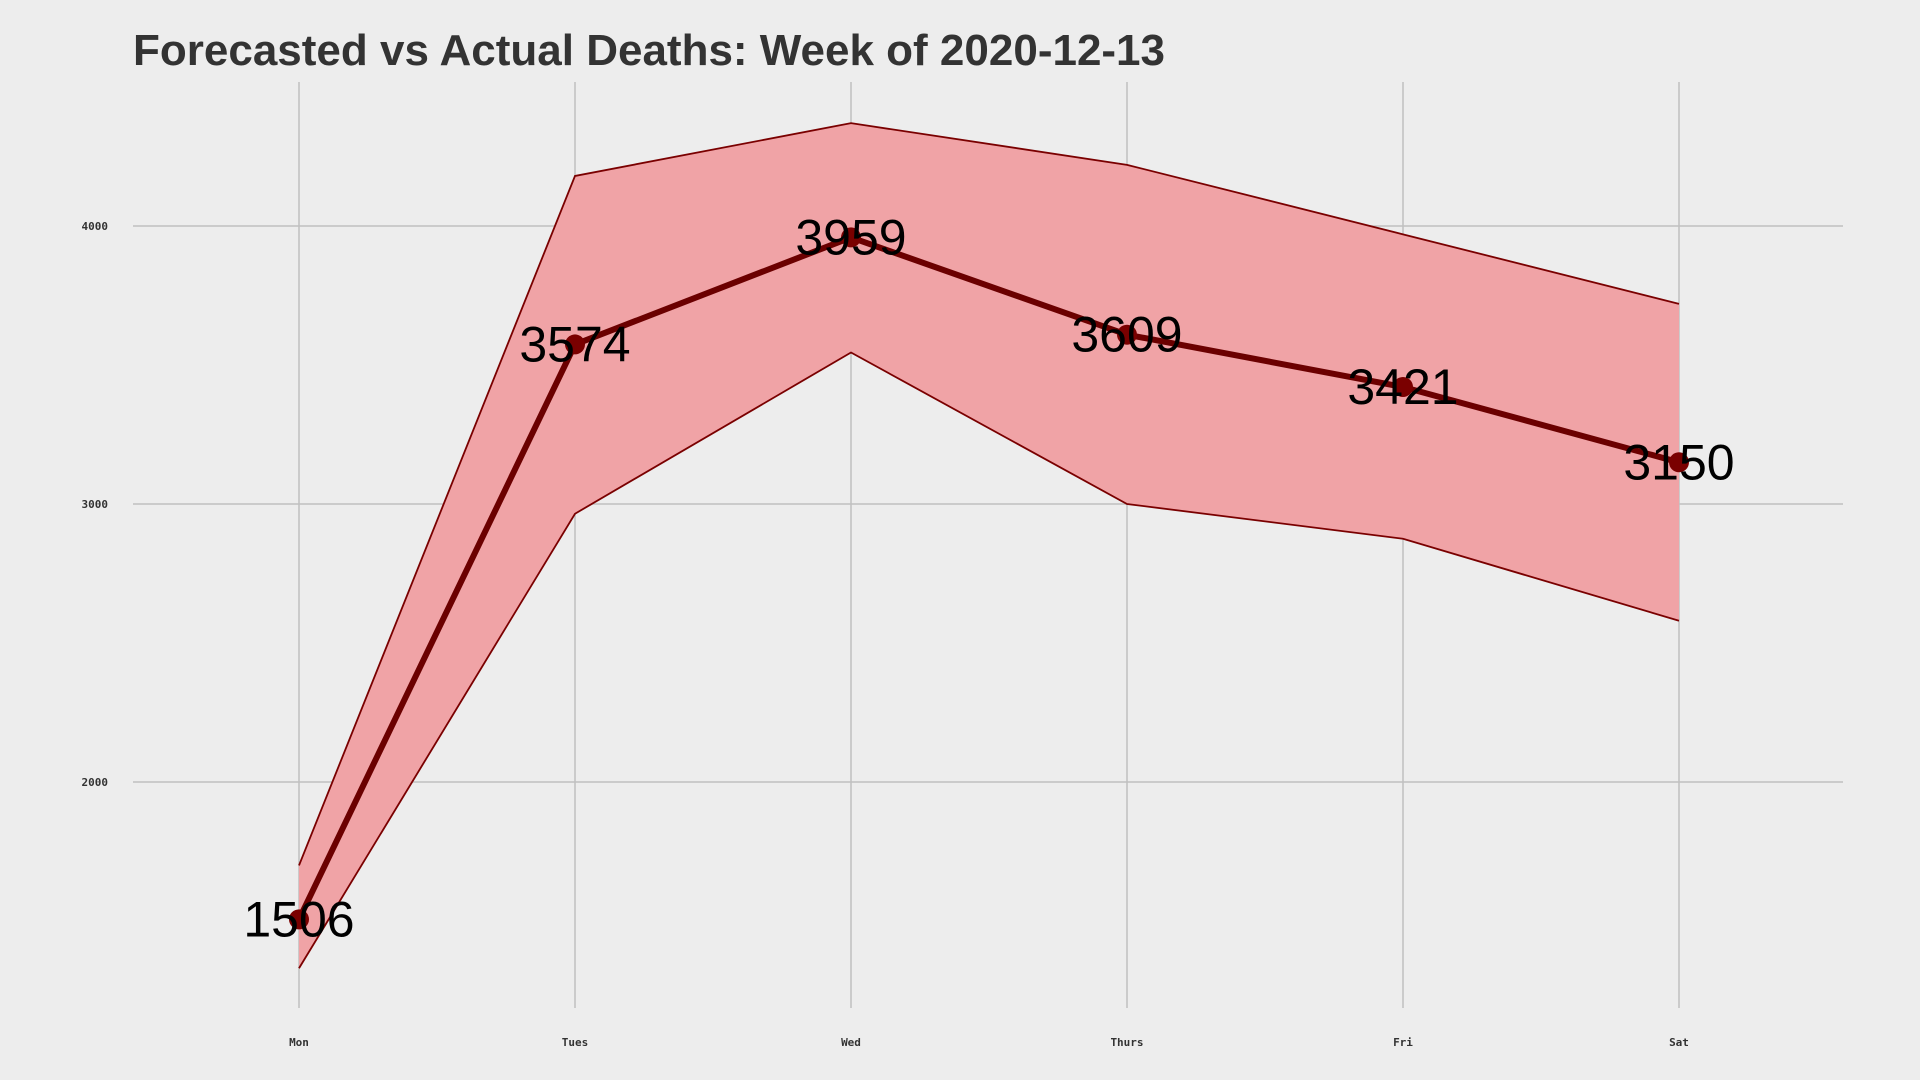  I want to click on y-tick-label: 4000, so click(95, 226).